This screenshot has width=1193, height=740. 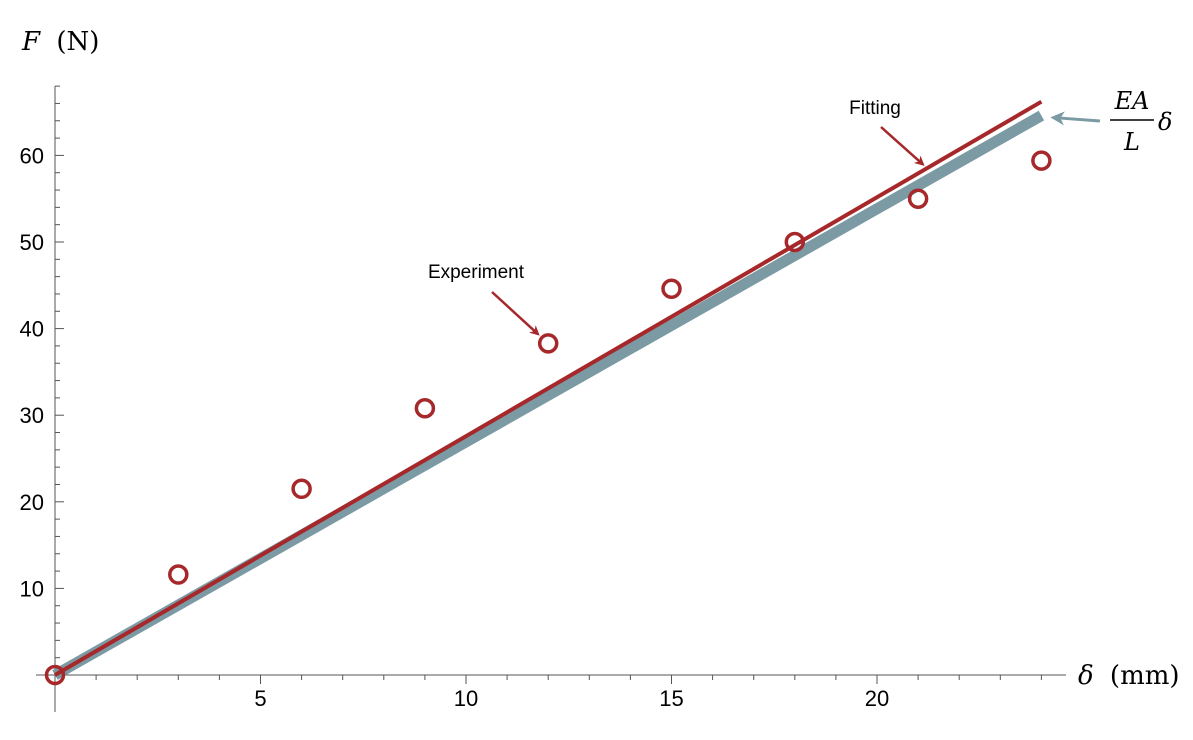 What do you see at coordinates (1145, 676) in the screenshot?
I see `x-axis-unit: (mm)` at bounding box center [1145, 676].